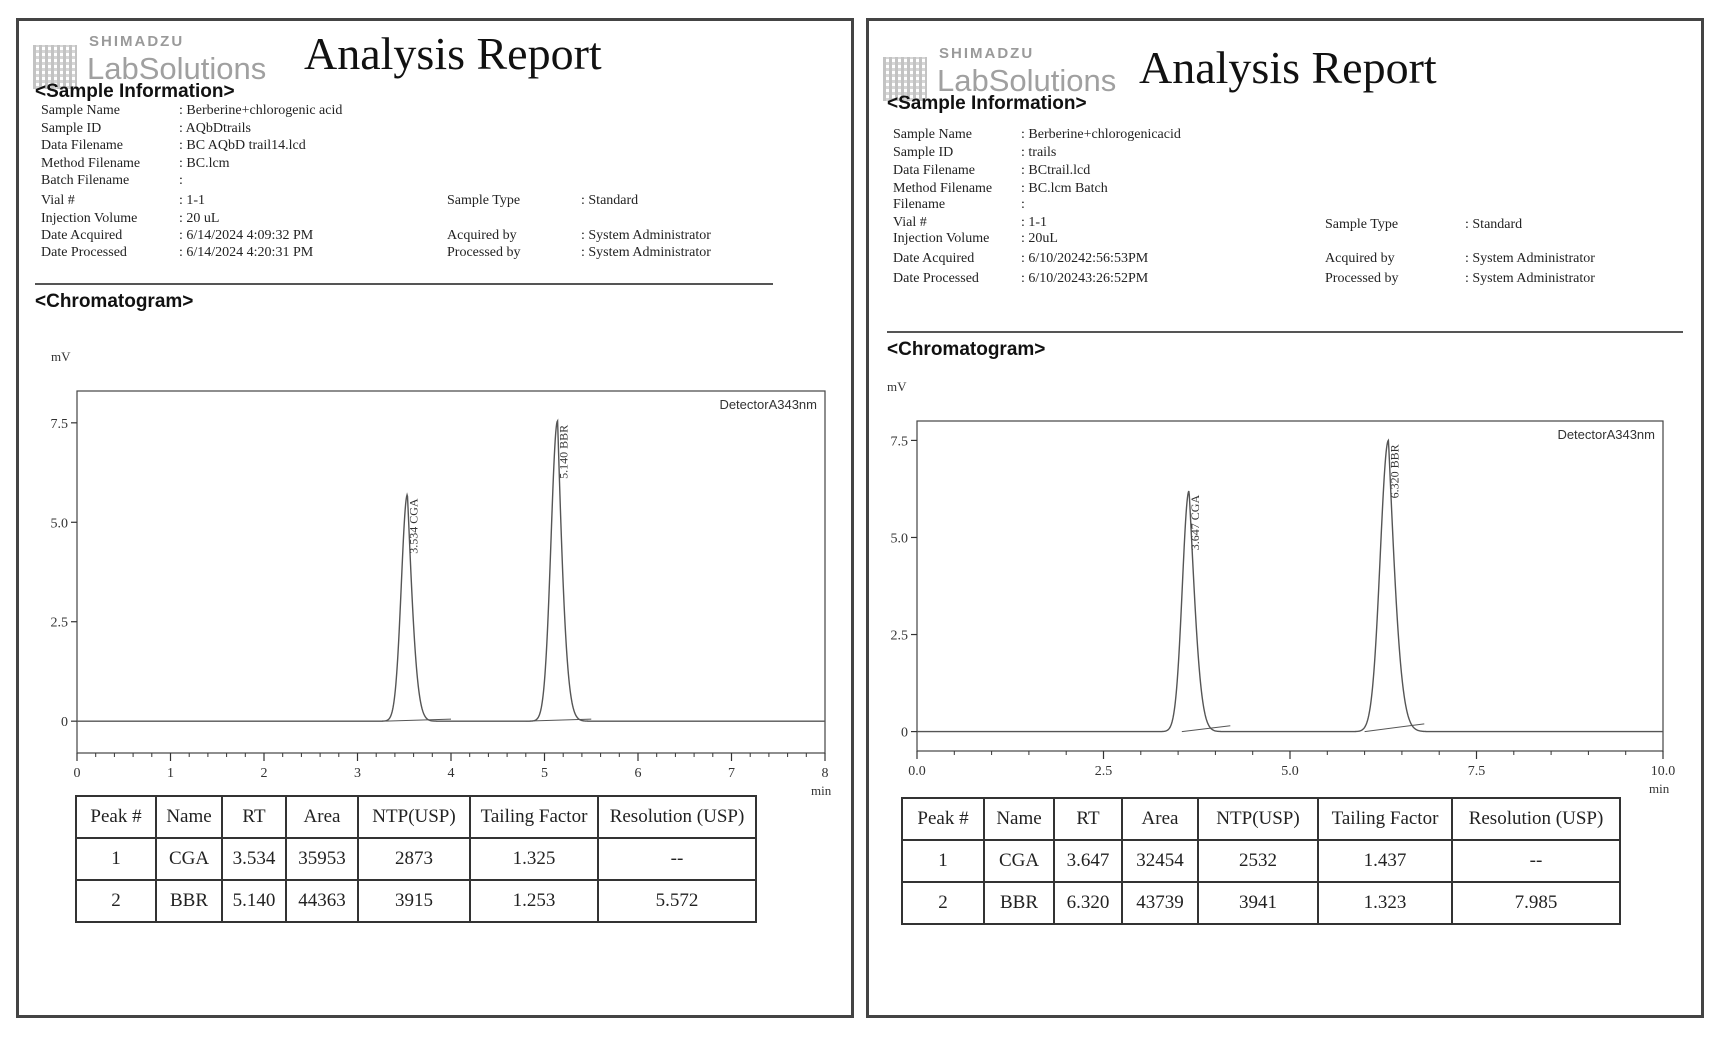 The width and height of the screenshot is (1709, 1037). Describe the element at coordinates (1290, 771) in the screenshot. I see `x-tick-label: 5.0` at that location.